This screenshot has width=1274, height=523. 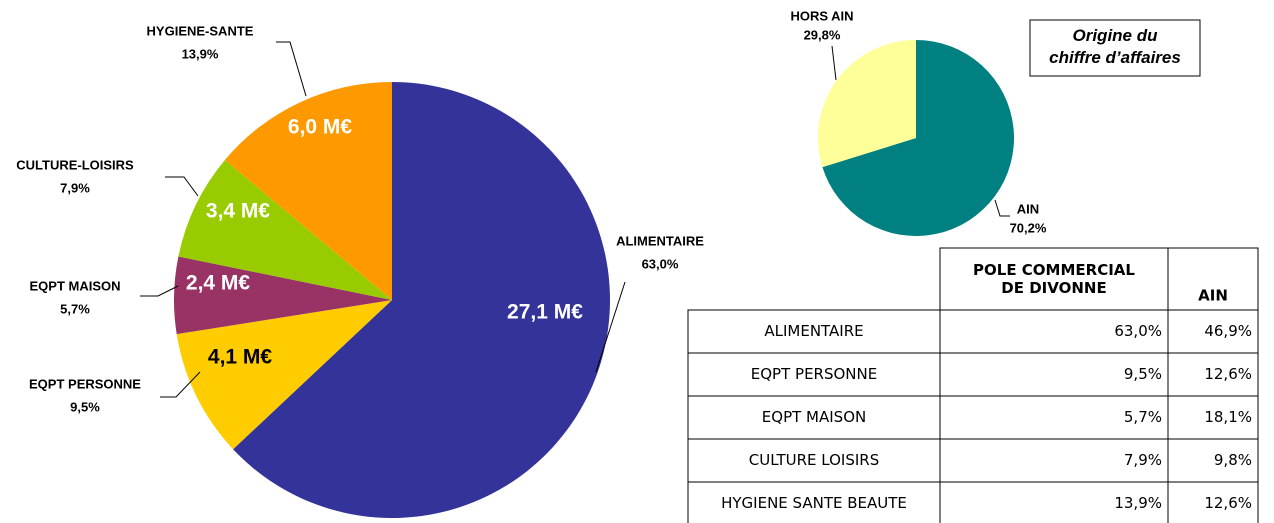 What do you see at coordinates (1143, 374) in the screenshot?
I see `table-cell-text: 9,5%` at bounding box center [1143, 374].